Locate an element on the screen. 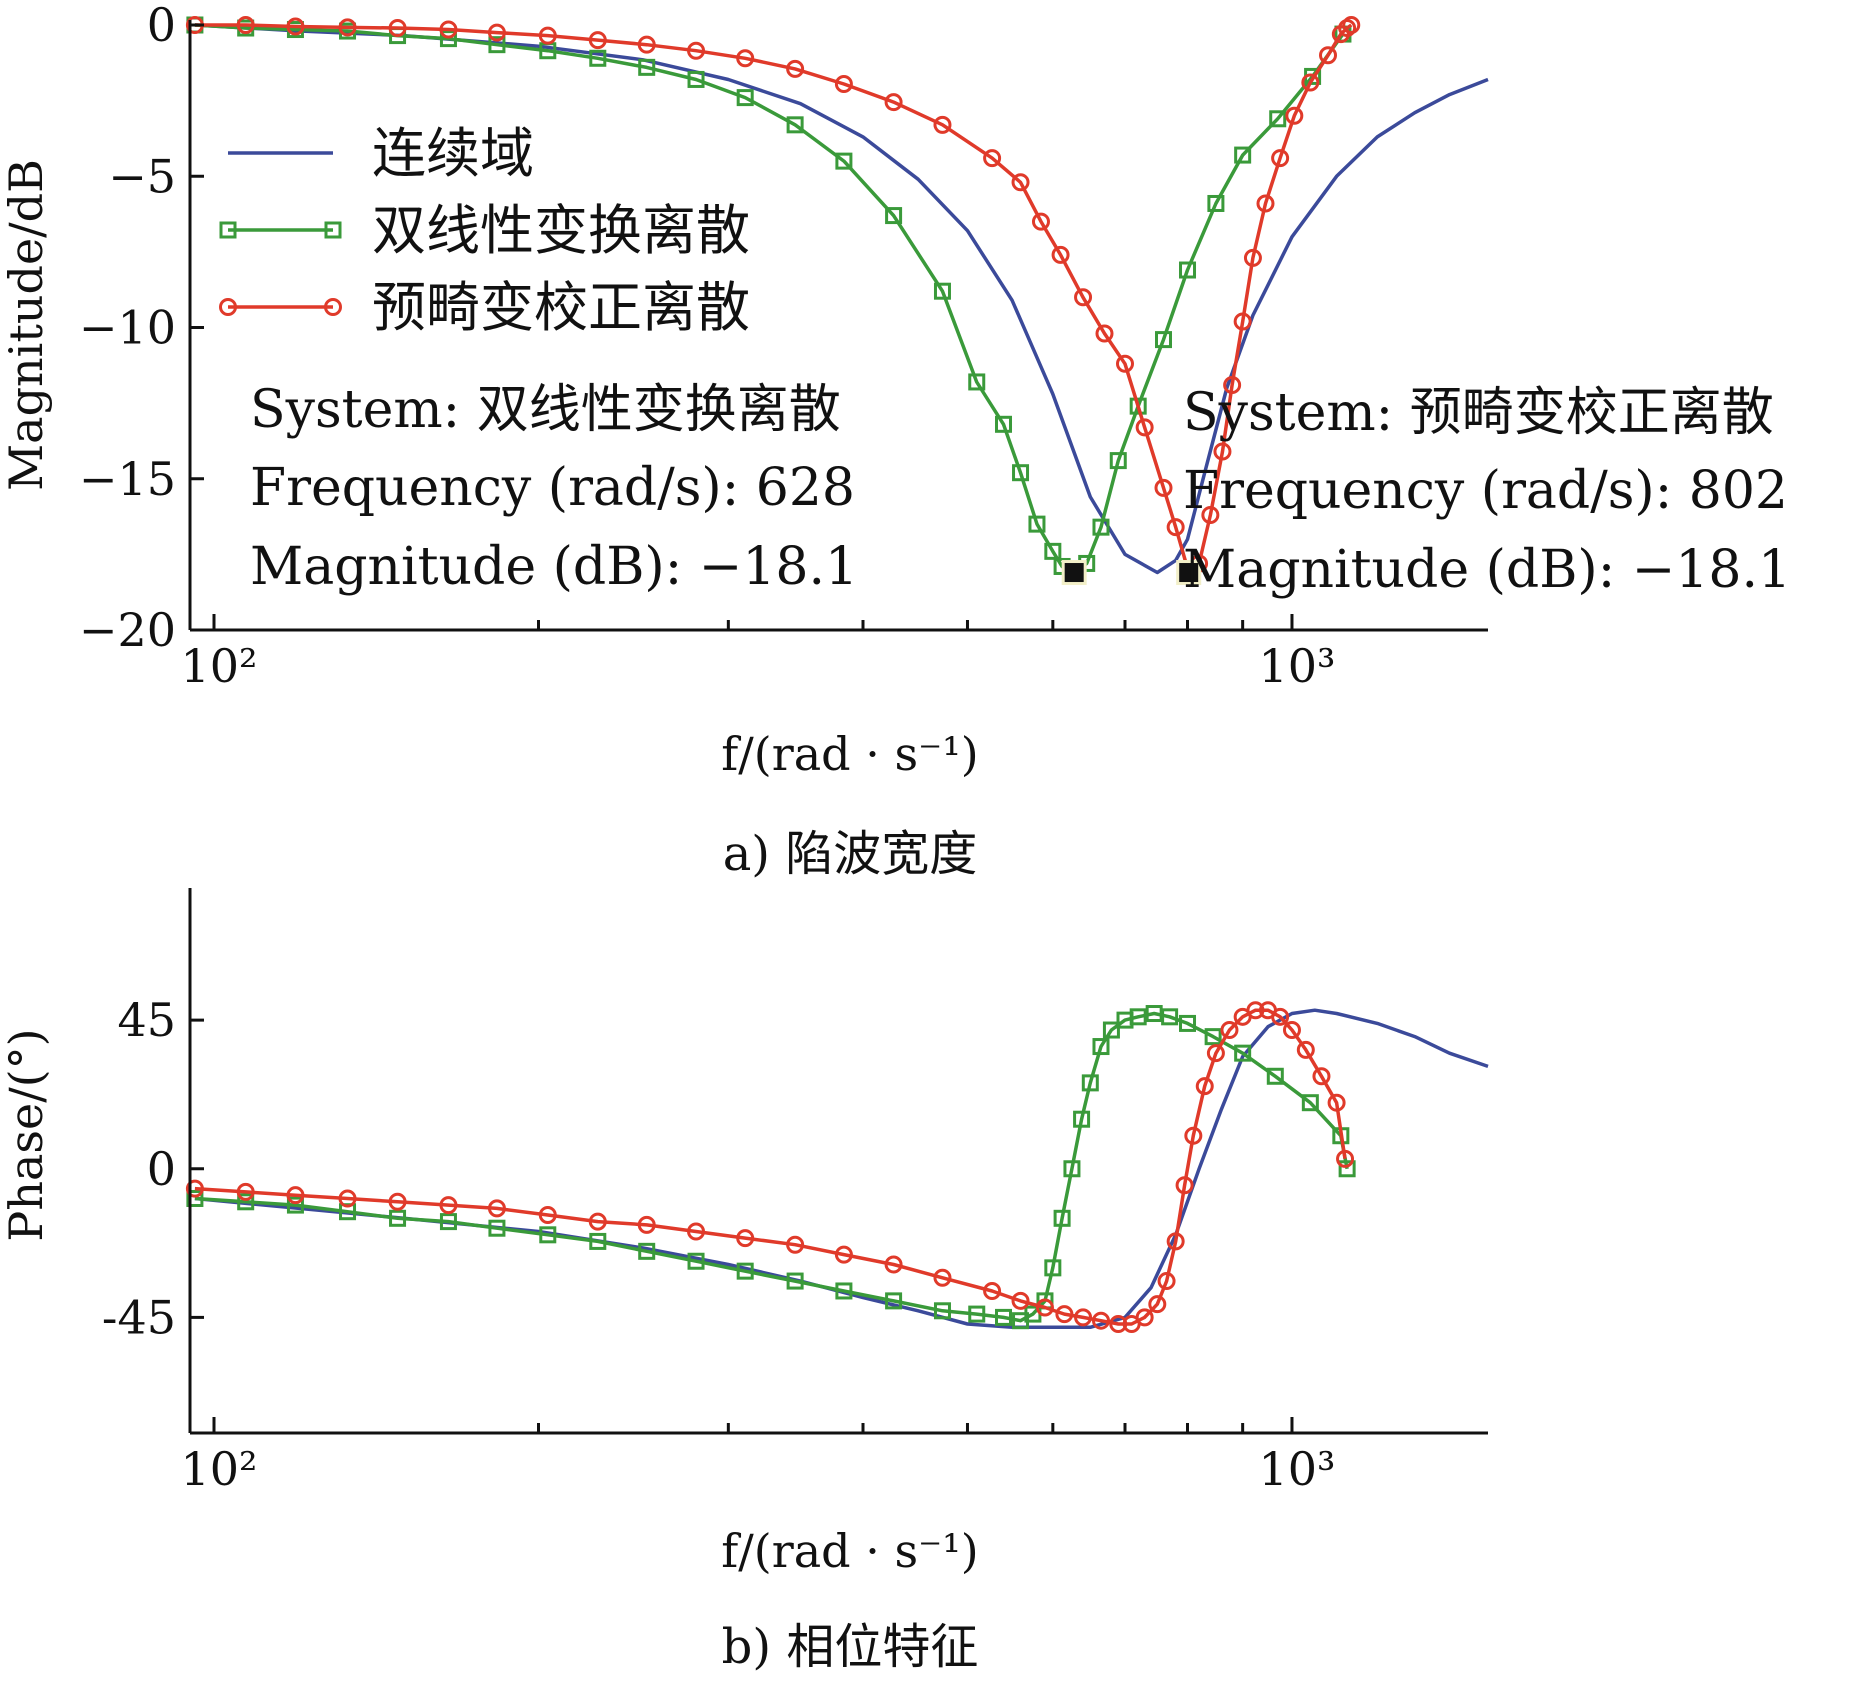  phase-x-axis-label: f/(rad · s⁻¹) is located at coordinates (849, 1551).